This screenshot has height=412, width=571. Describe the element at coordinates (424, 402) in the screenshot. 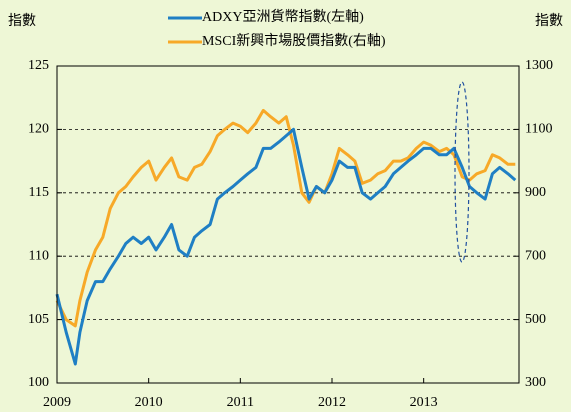

I see `x-tick-label: 2013` at that location.